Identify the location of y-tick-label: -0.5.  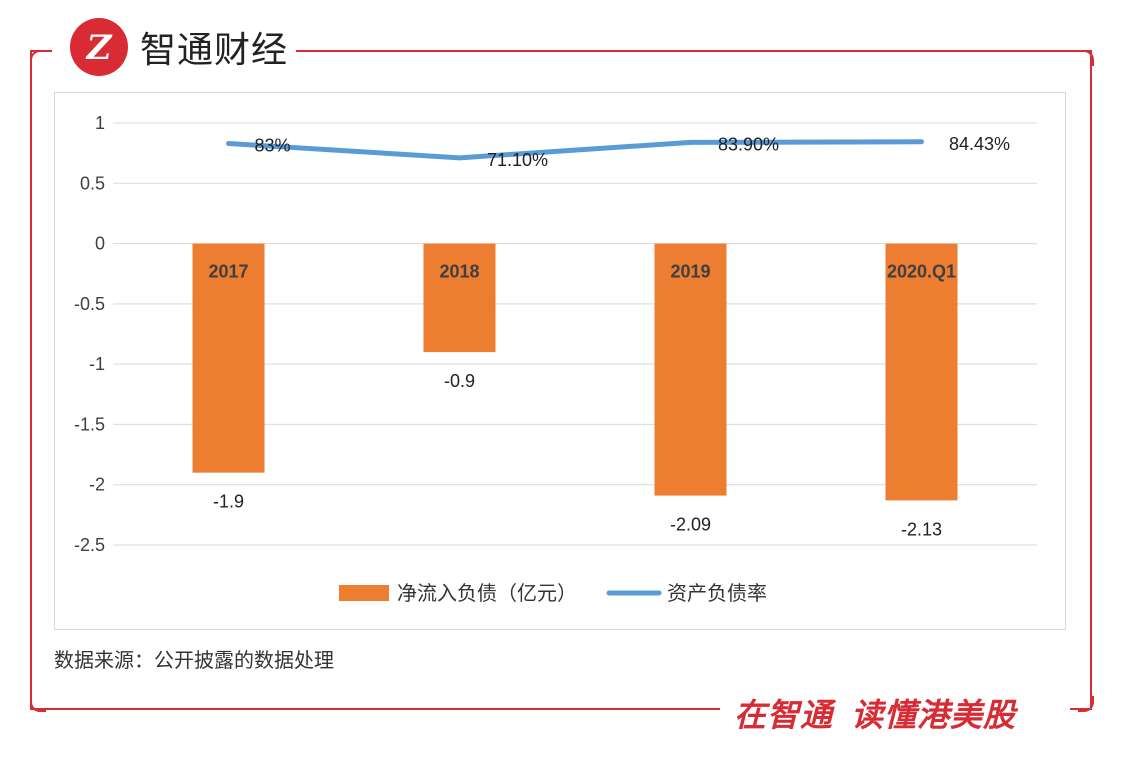
(89, 304).